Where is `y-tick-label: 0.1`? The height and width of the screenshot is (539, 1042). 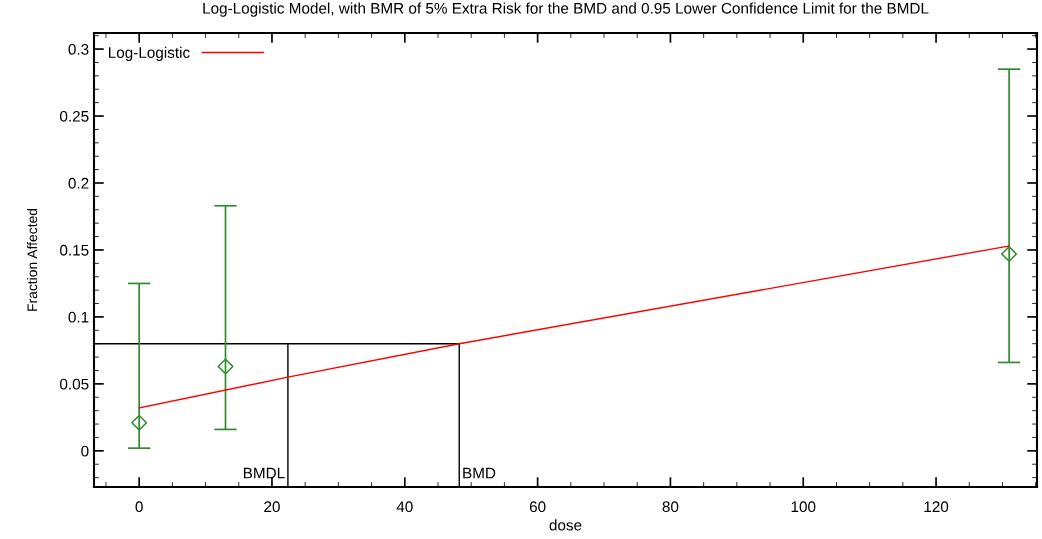 y-tick-label: 0.1 is located at coordinates (78, 317).